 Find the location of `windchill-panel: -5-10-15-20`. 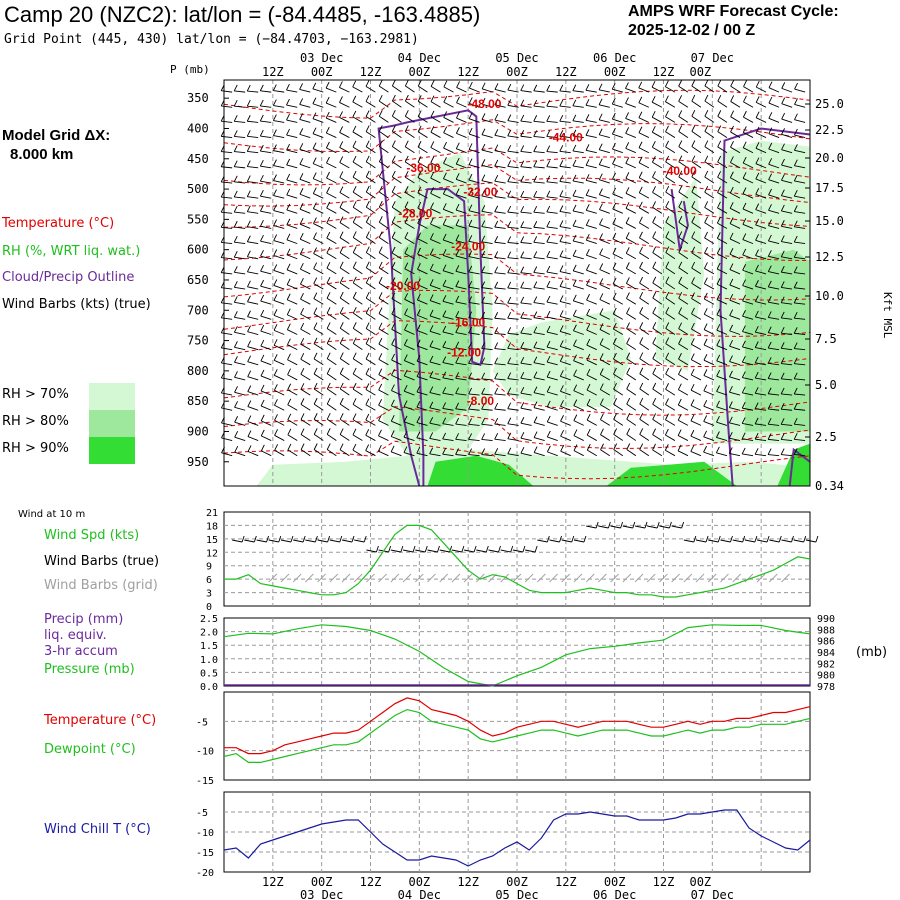

windchill-panel: -5-10-15-20 is located at coordinates (503, 835).